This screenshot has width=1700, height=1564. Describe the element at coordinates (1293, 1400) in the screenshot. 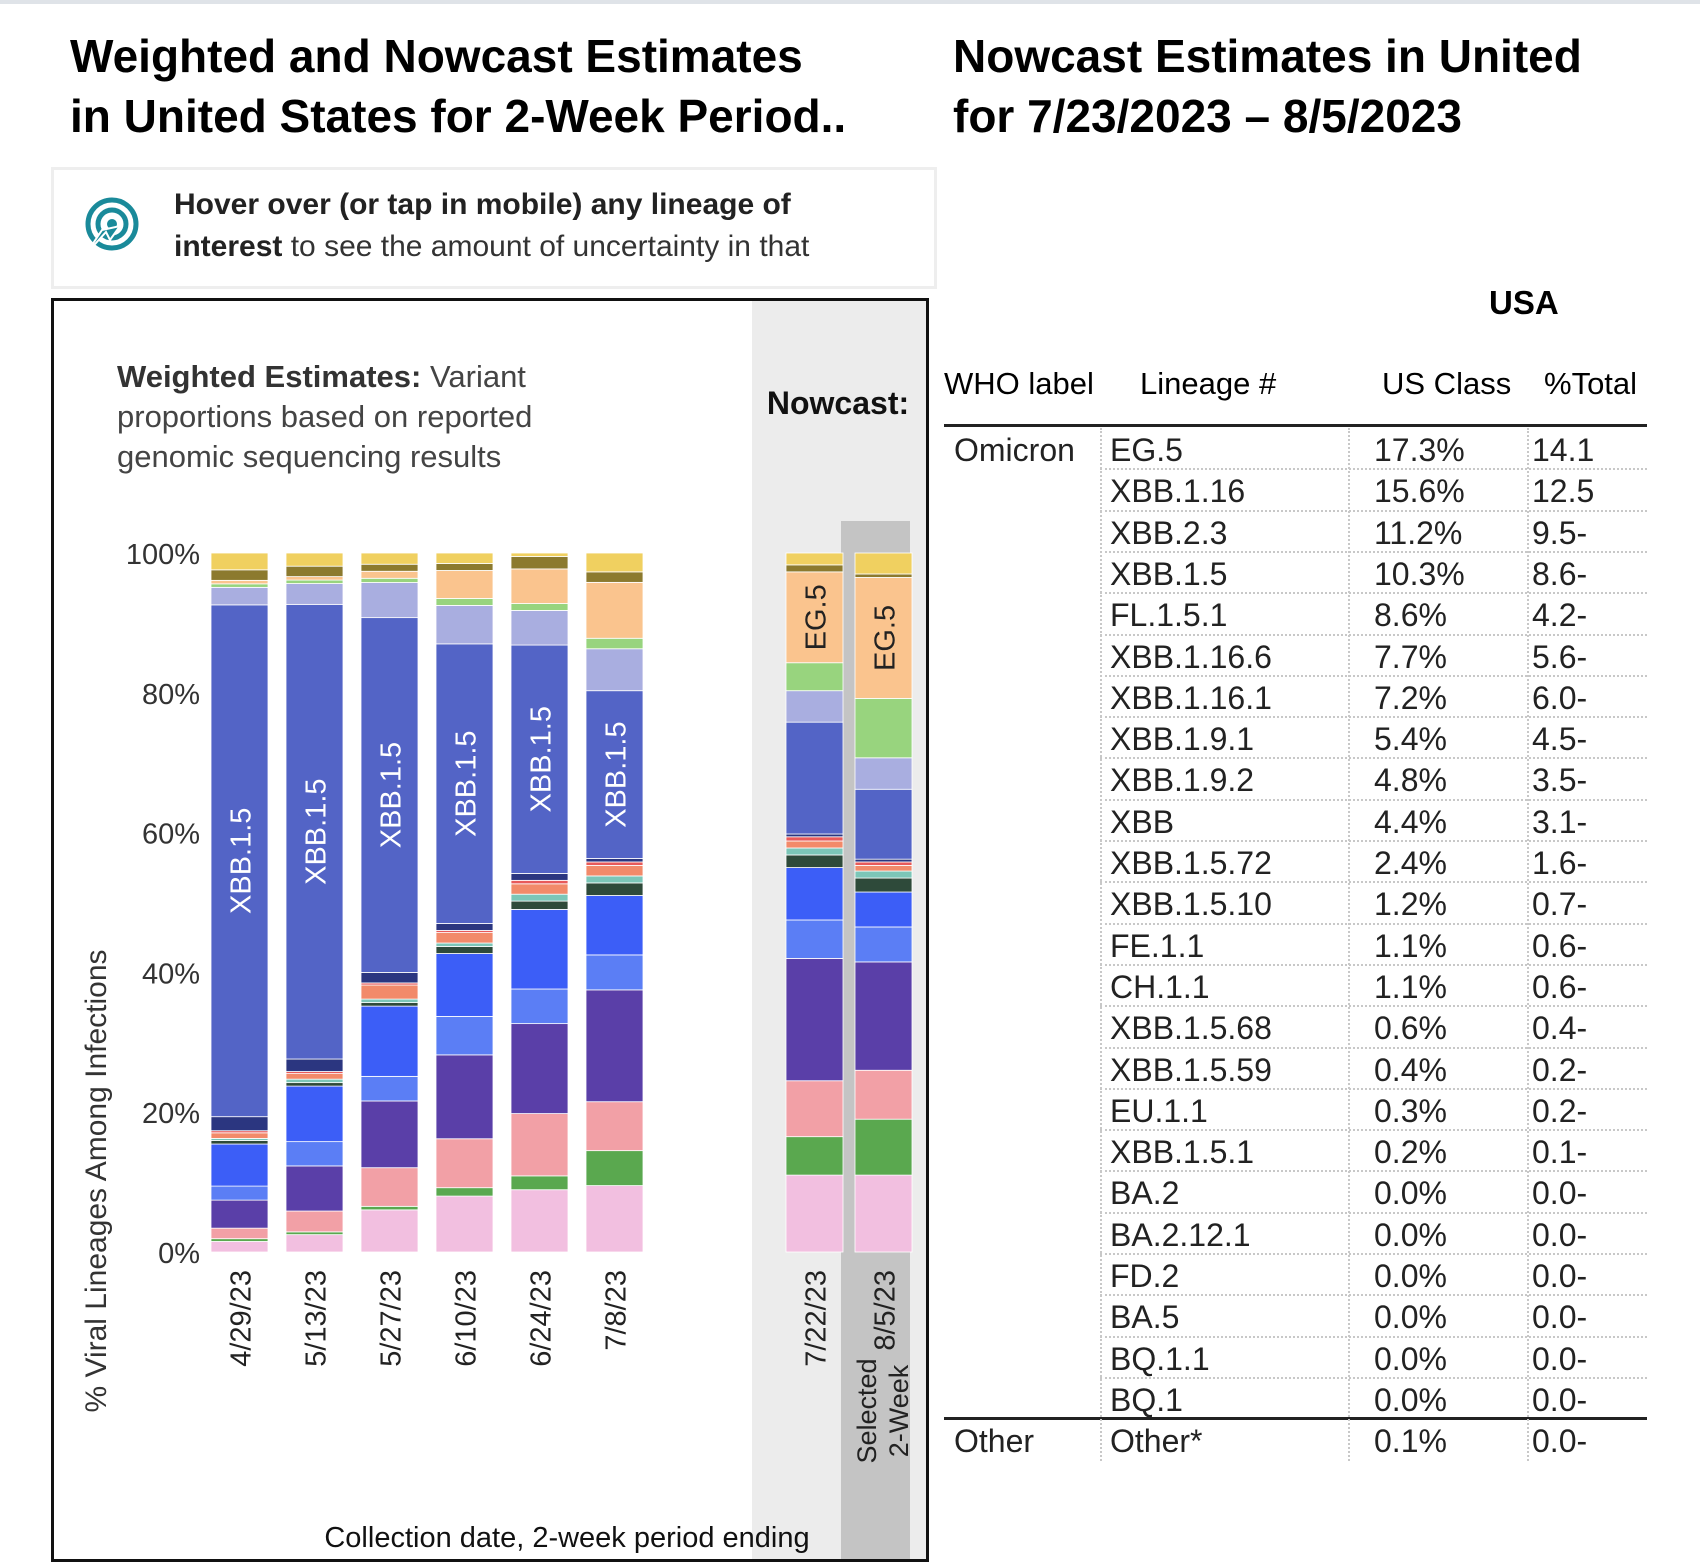

I see `table-row: BQ.1 0.0% 0.0-` at that location.